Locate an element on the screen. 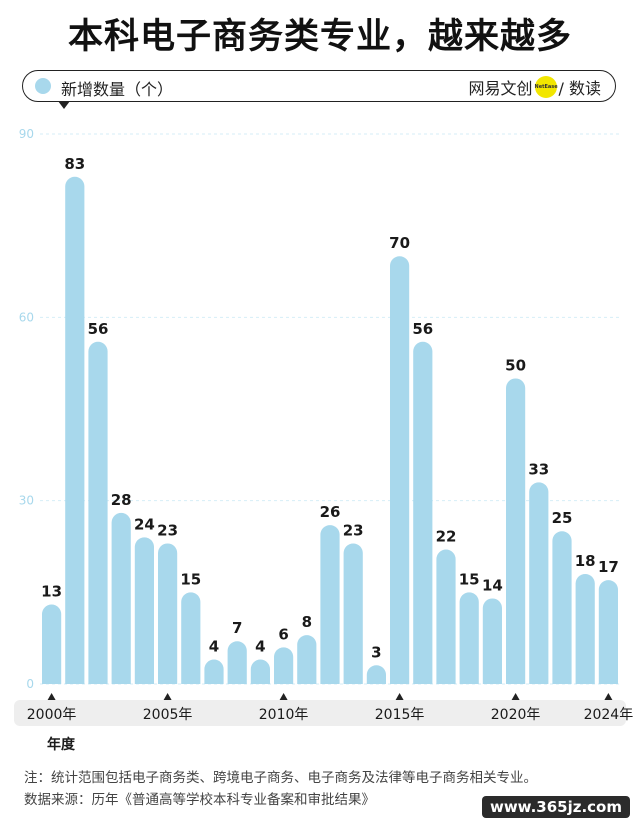 The width and height of the screenshot is (640, 824). x-tick-label: 2000年 is located at coordinates (52, 715).